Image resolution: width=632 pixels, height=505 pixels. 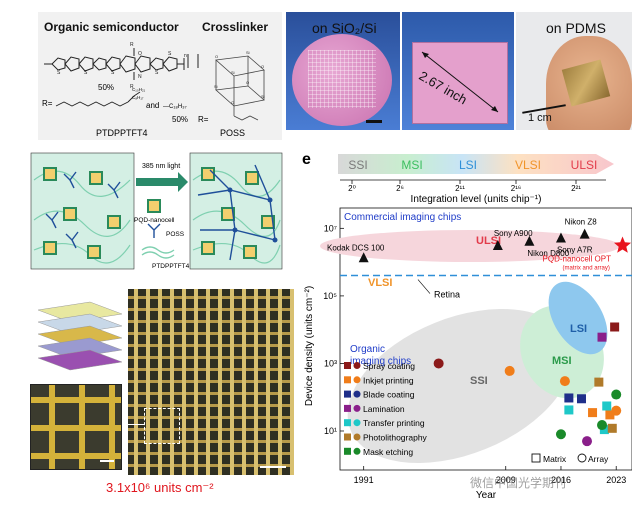 I want to click on retina-label: Retina, so click(x=447, y=295).